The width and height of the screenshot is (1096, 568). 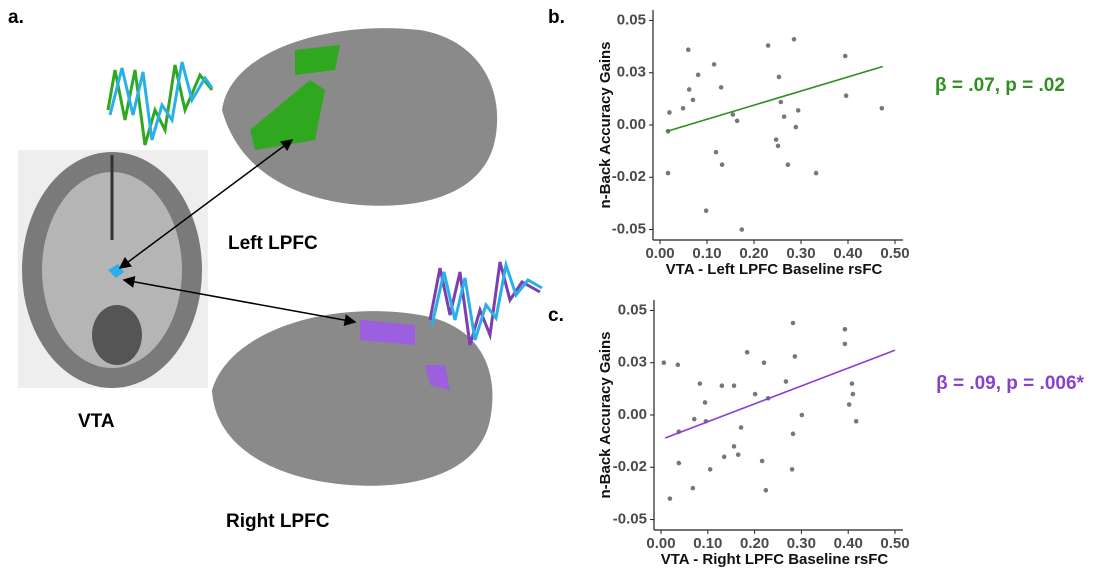 What do you see at coordinates (360, 117) in the screenshot?
I see `left-brain` at bounding box center [360, 117].